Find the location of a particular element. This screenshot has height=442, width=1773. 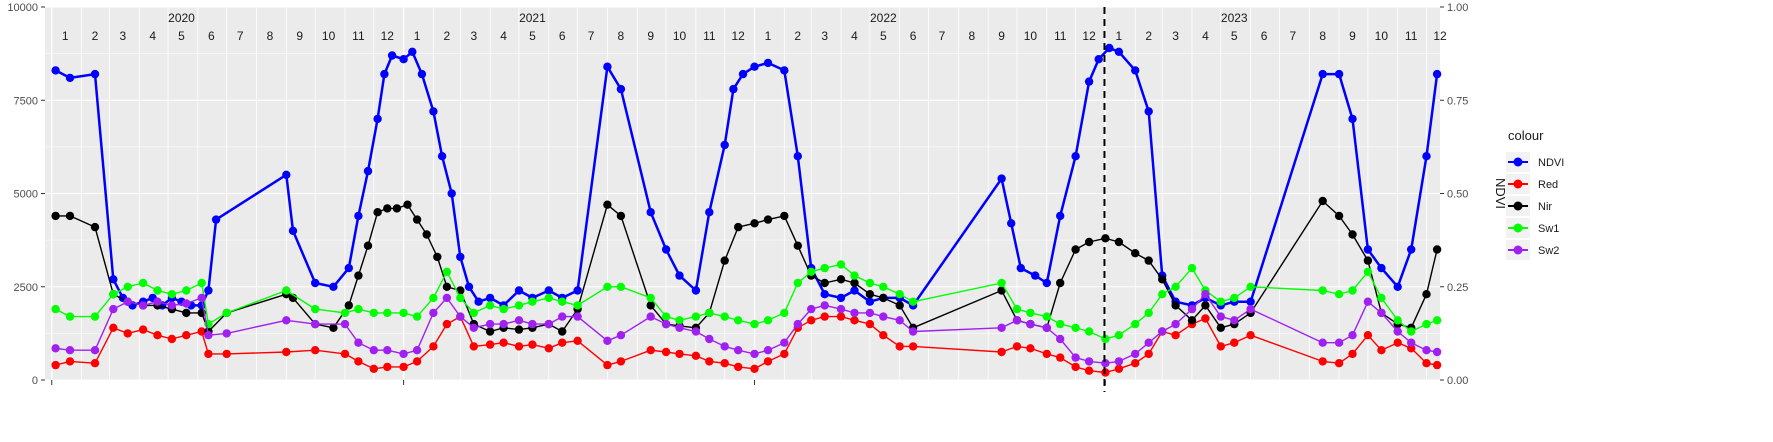

series-sw2 is located at coordinates (746, 329).